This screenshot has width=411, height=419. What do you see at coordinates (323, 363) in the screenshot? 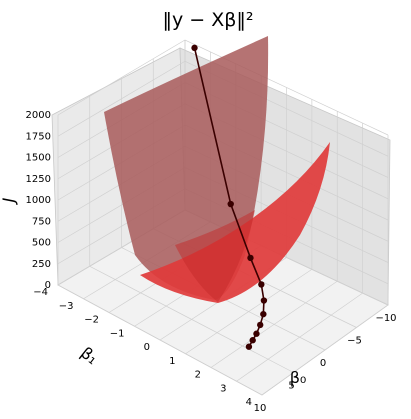
I see `x-tick-label: 0` at bounding box center [323, 363].